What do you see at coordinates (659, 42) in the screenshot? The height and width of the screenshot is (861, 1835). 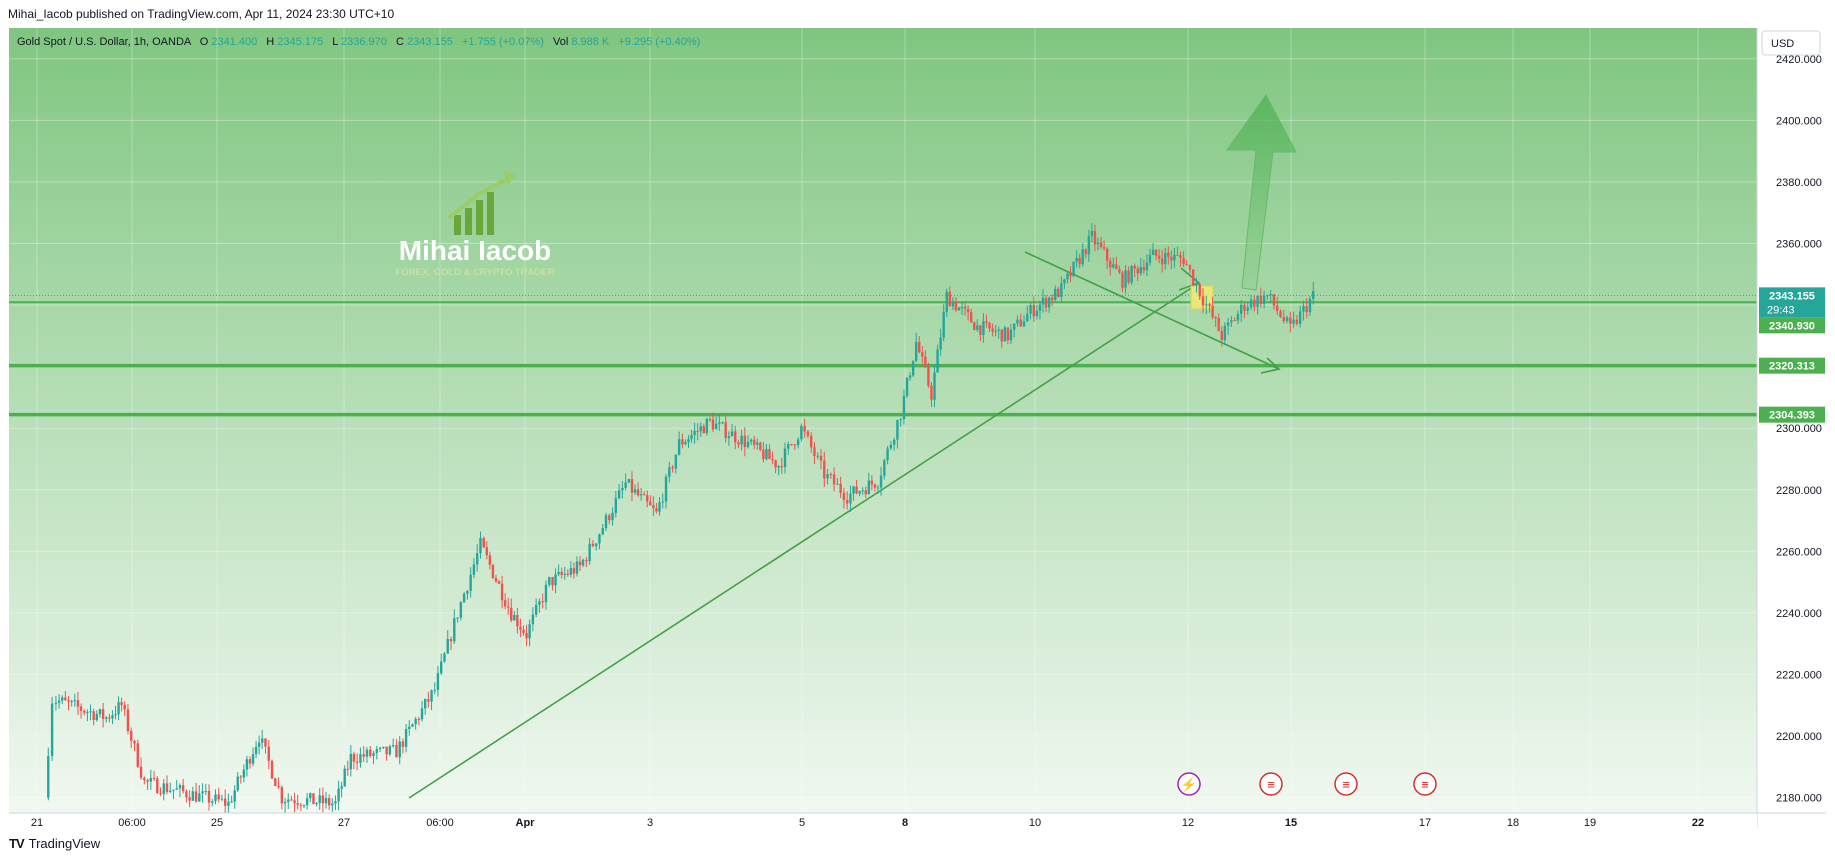 I see `volume-change: +9.295 (+0.40%)` at bounding box center [659, 42].